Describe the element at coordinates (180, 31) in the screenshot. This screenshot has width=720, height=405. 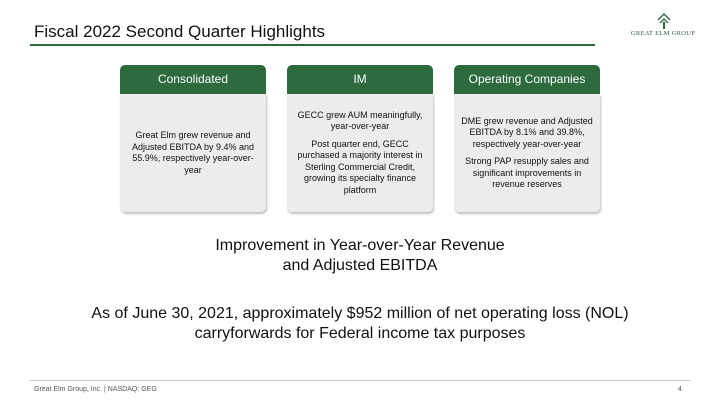
I see `slide-title: Fiscal 2022 Second Quarter Highlights` at that location.